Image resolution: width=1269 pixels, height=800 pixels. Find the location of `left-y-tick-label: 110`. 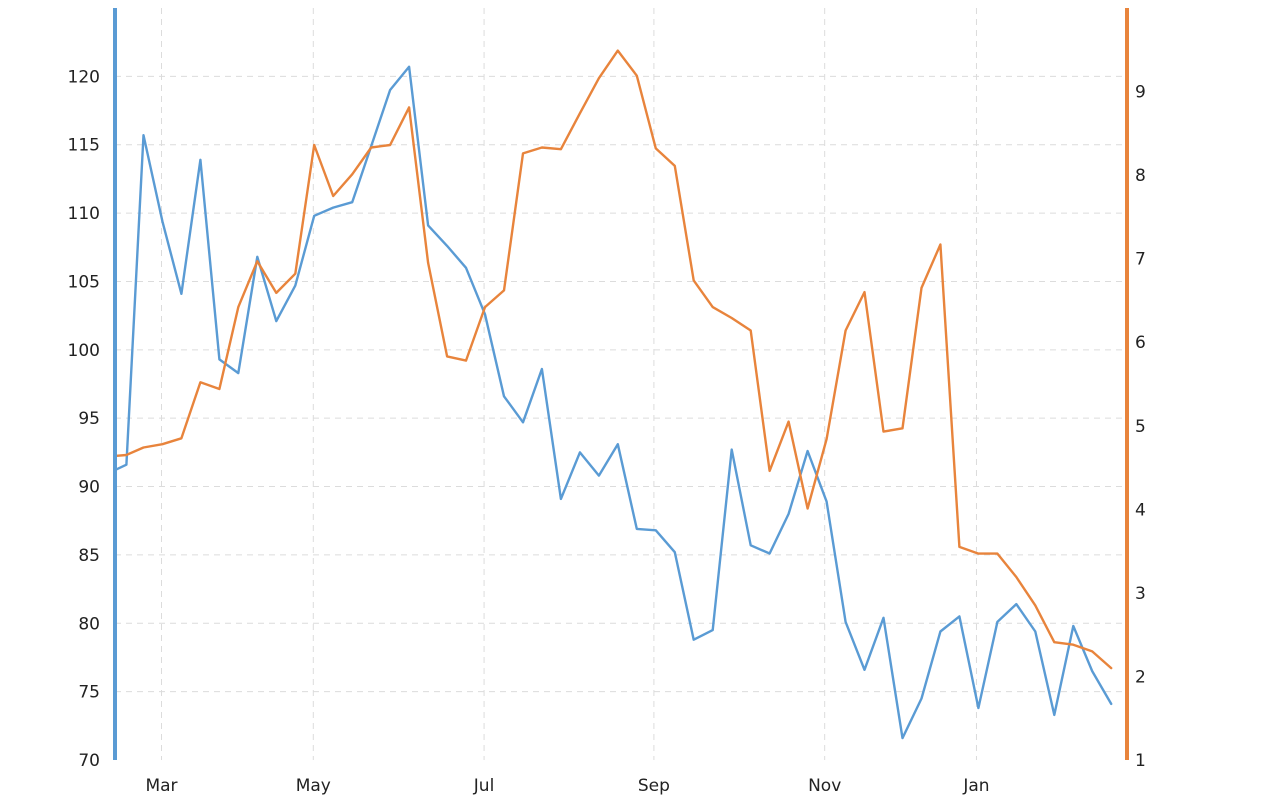

left-y-tick-label: 110 is located at coordinates (84, 214).